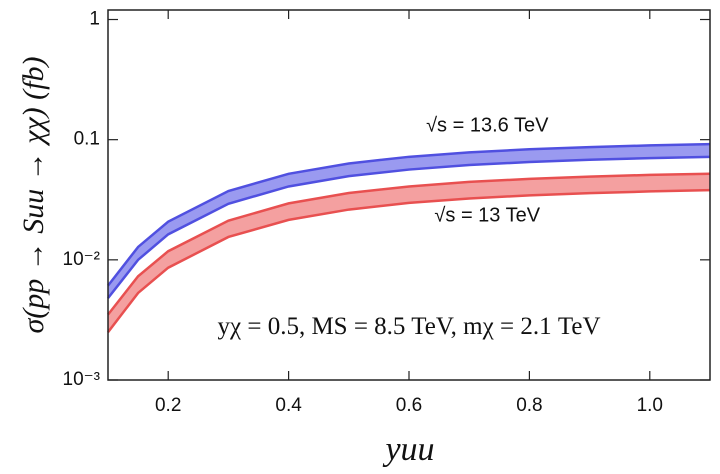 This screenshot has width=720, height=474. Describe the element at coordinates (487, 125) in the screenshot. I see `annotation: √s = 13.6 TeV` at that location.